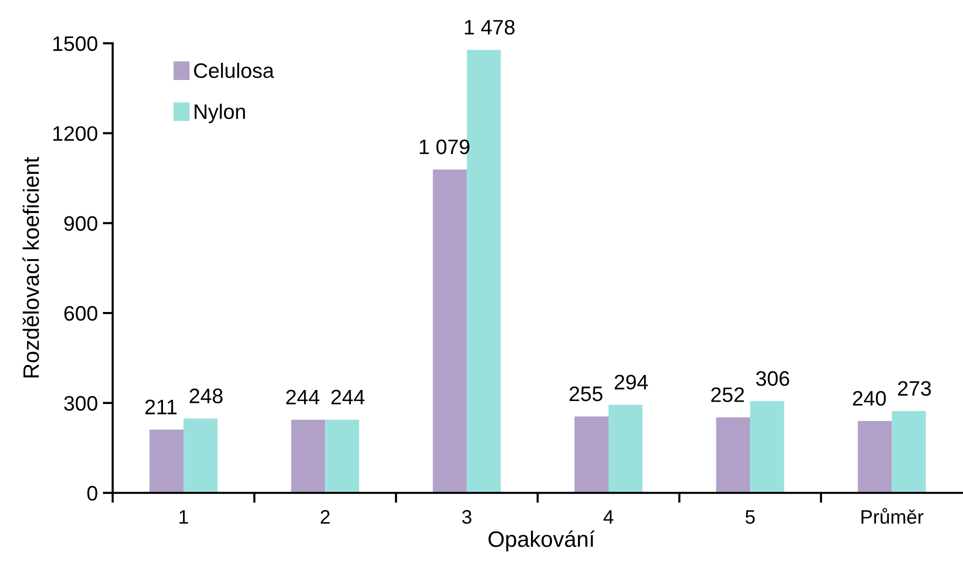 The height and width of the screenshot is (562, 963). What do you see at coordinates (609, 517) in the screenshot?
I see `x-tick-label: 4` at bounding box center [609, 517].